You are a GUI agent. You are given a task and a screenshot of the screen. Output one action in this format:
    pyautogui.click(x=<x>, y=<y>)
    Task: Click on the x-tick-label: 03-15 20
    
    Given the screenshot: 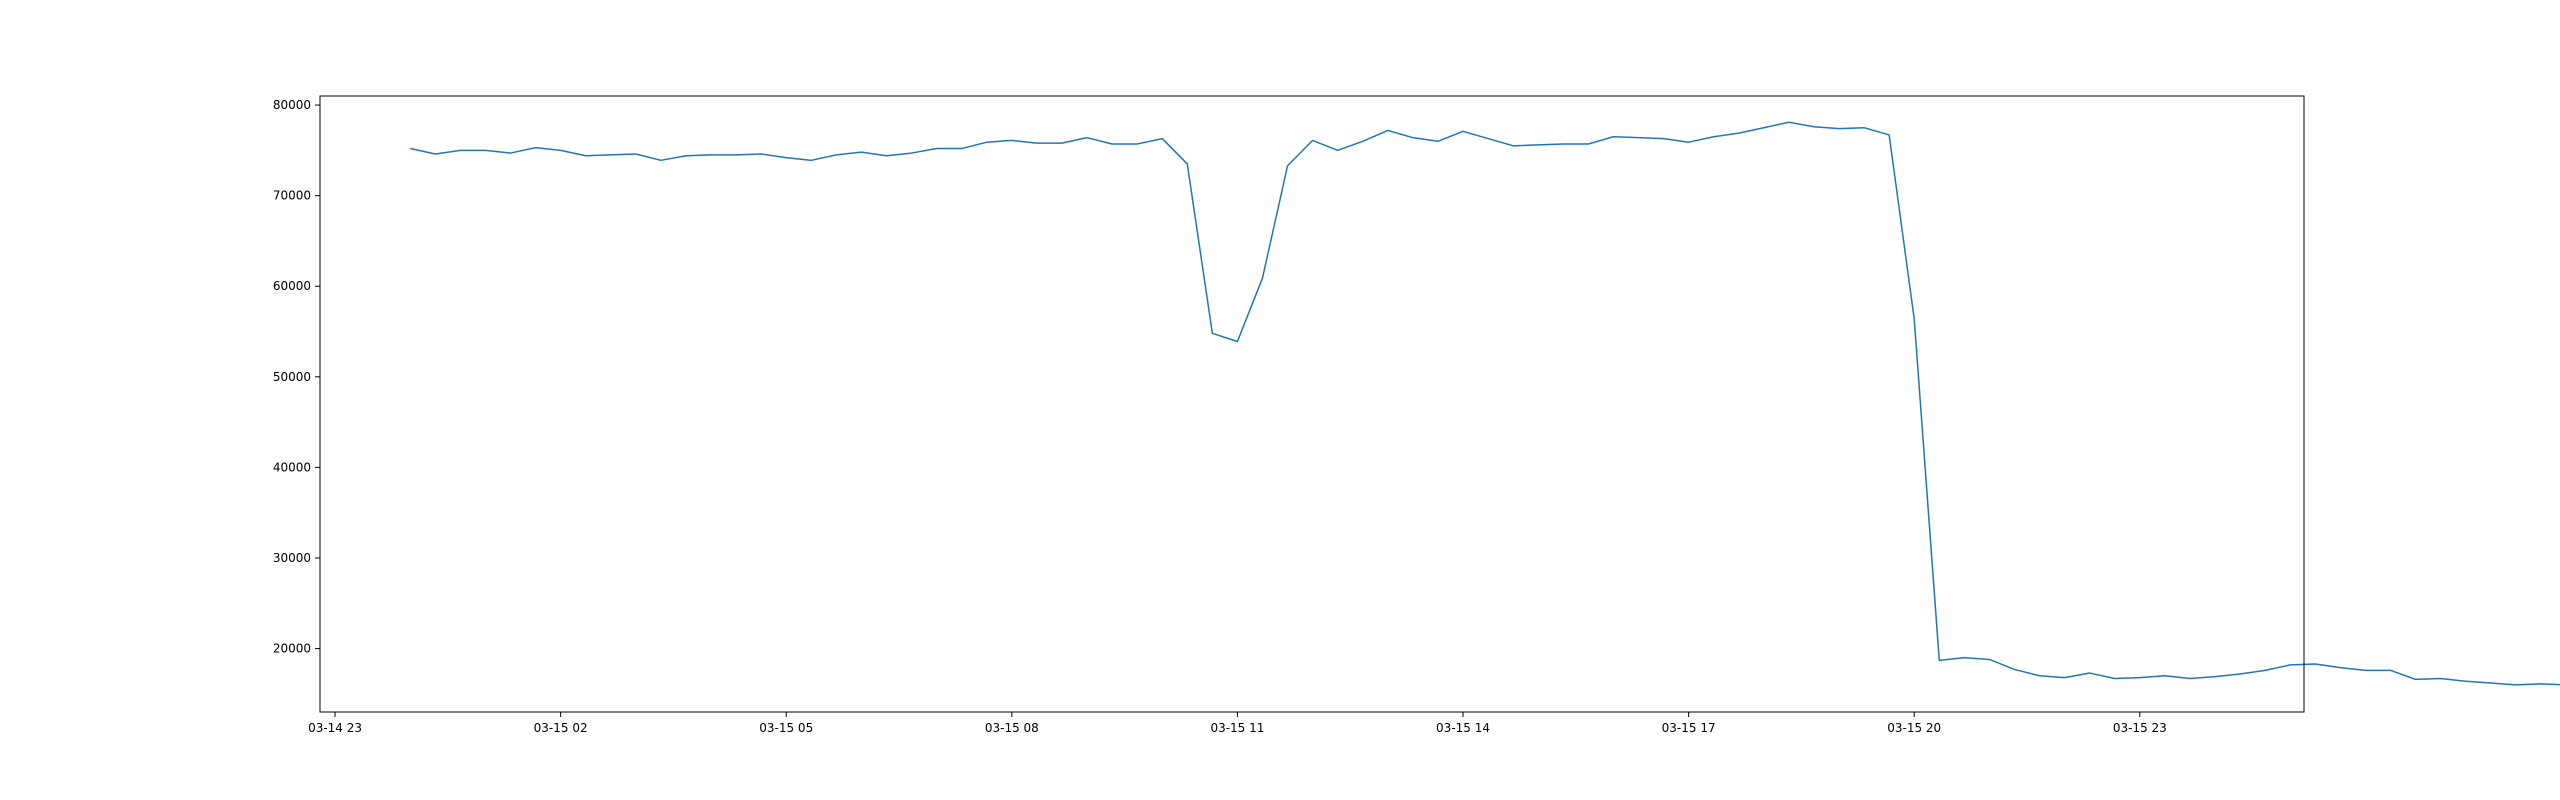 What is the action you would take?
    pyautogui.click(x=1914, y=728)
    